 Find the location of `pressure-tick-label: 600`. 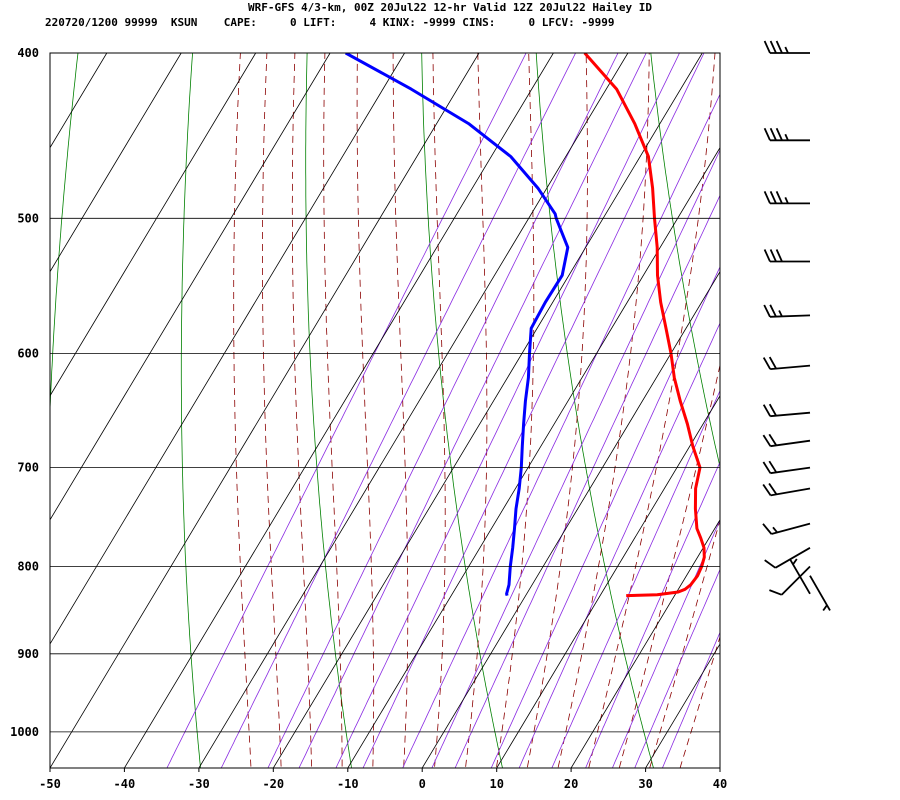

pressure-tick-label: 600 is located at coordinates (28, 353).